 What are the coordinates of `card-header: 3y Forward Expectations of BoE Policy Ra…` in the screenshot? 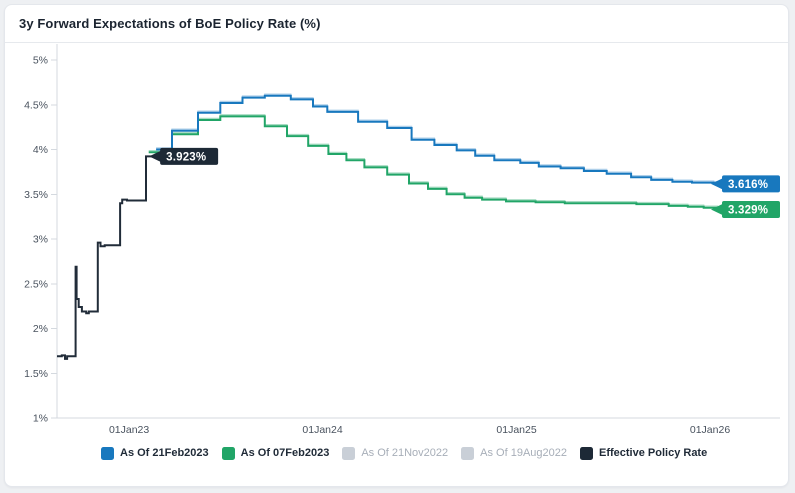 It's located at (396, 23).